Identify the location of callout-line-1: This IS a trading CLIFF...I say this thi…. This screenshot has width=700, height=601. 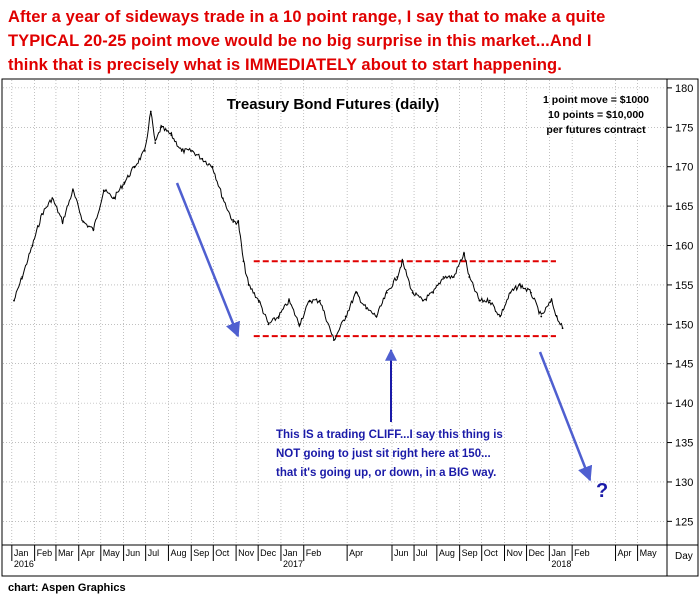
(389, 435).